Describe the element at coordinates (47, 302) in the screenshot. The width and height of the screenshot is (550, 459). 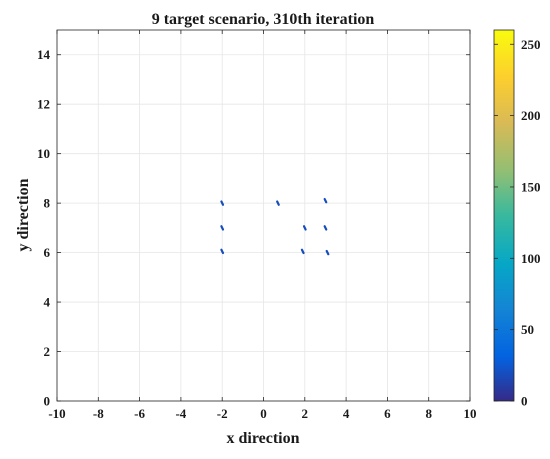
I see `y-tick-label: 4` at that location.